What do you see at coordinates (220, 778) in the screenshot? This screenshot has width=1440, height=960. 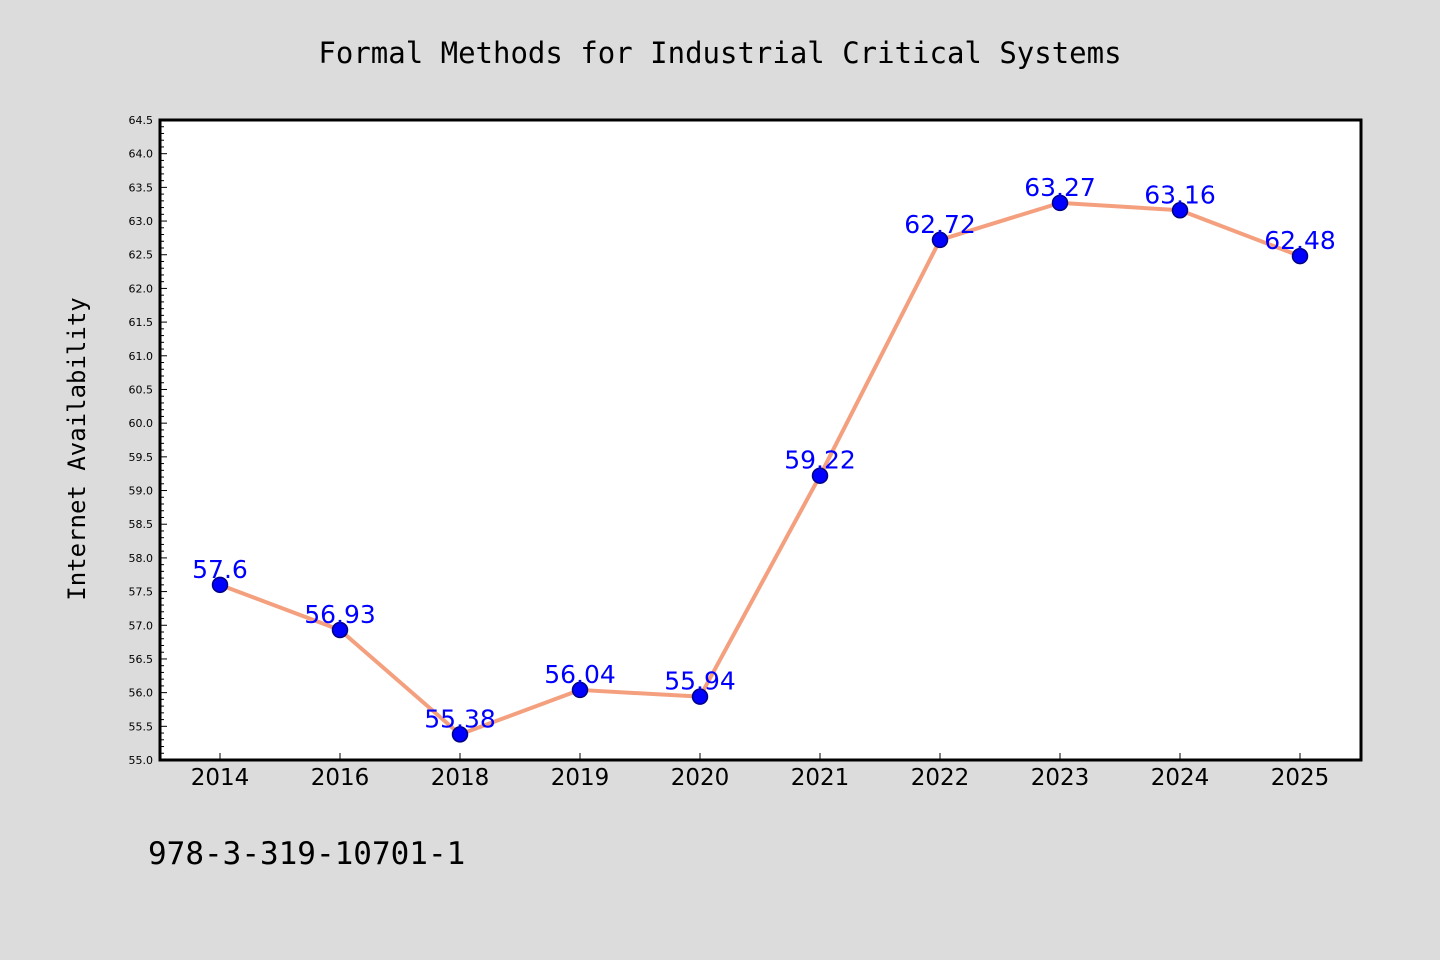 I see `x-tick-label: 2014` at bounding box center [220, 778].